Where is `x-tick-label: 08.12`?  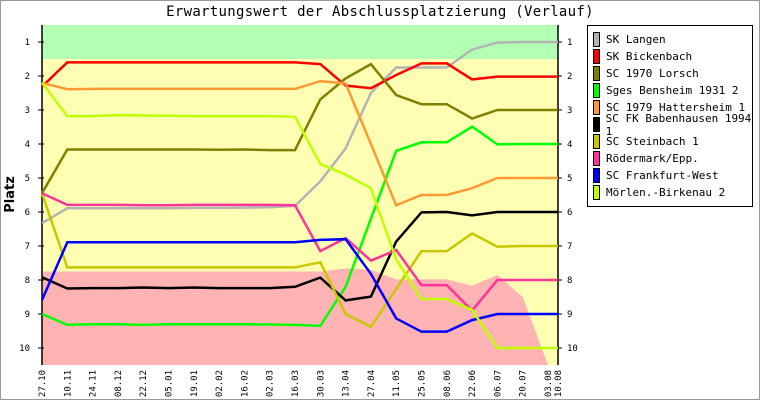
x-tick-label: 08.12 is located at coordinates (119, 383).